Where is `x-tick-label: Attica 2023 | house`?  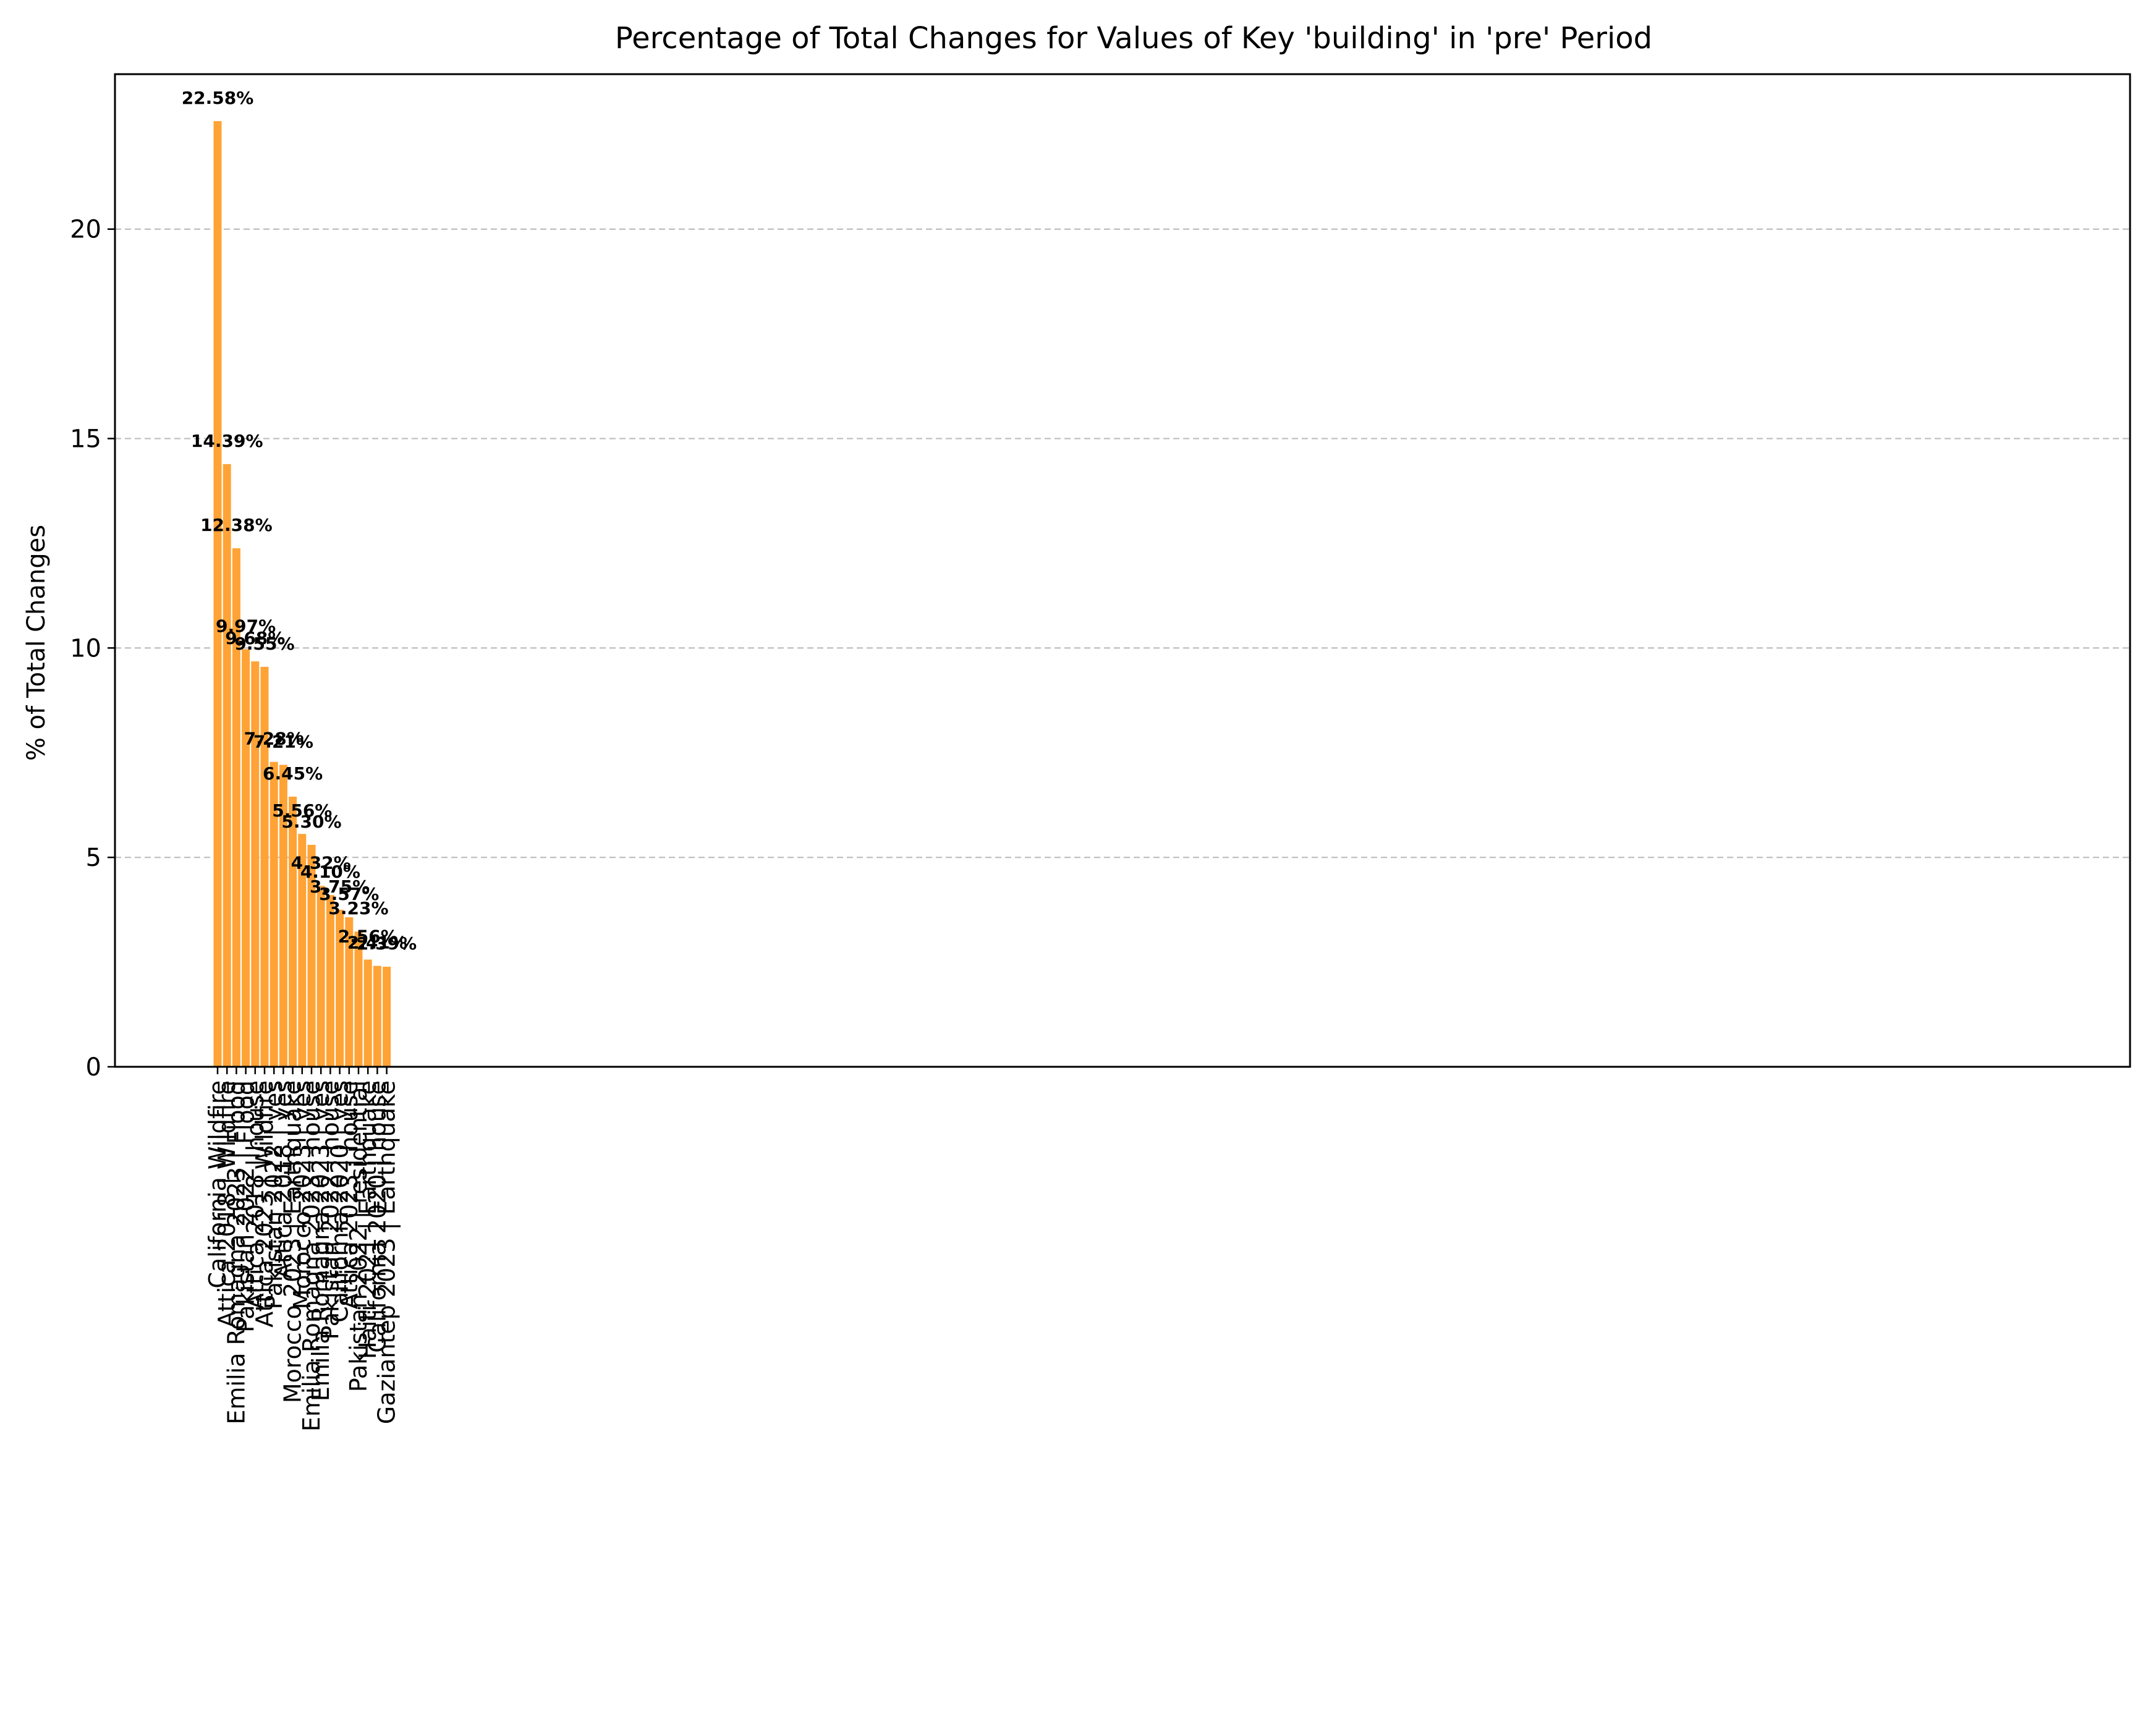
x-tick-label: Attica 2023 | house is located at coordinates (349, 1194).